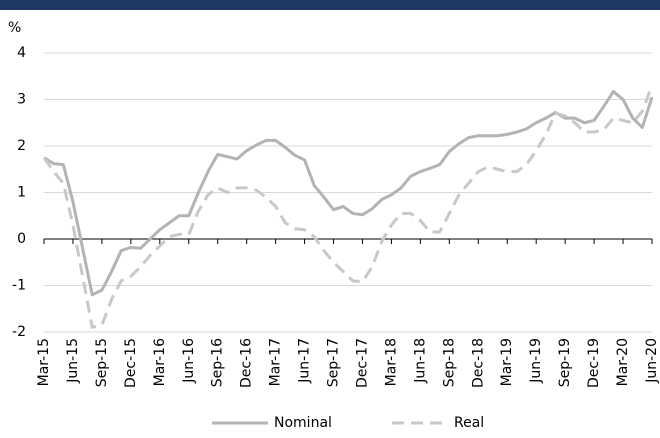 Image resolution: width=660 pixels, height=438 pixels. What do you see at coordinates (160, 362) in the screenshot?
I see `x-tick-label: Mar-16` at bounding box center [160, 362].